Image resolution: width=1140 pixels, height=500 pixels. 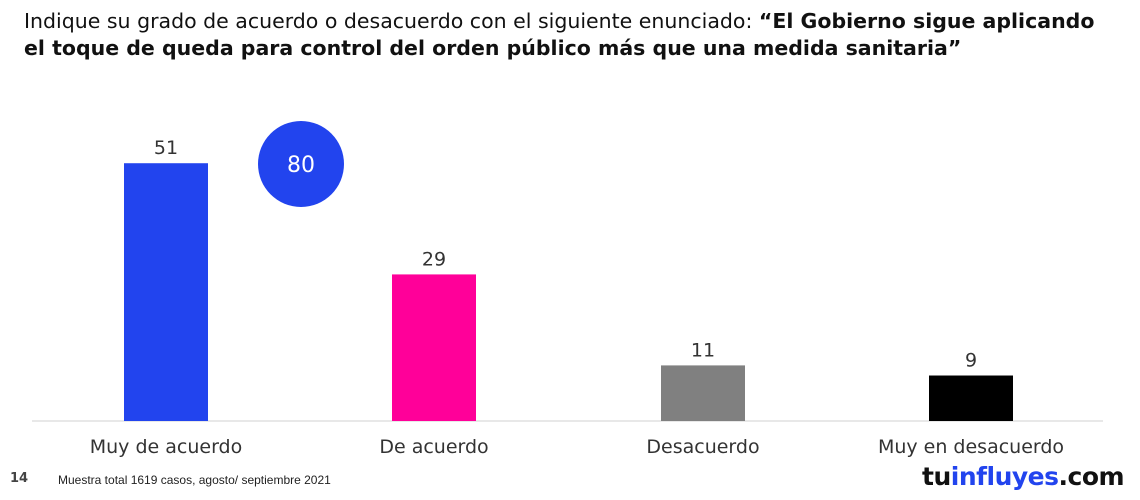 What do you see at coordinates (971, 447) in the screenshot?
I see `x-tick-label: Muy en desacuerdo` at bounding box center [971, 447].